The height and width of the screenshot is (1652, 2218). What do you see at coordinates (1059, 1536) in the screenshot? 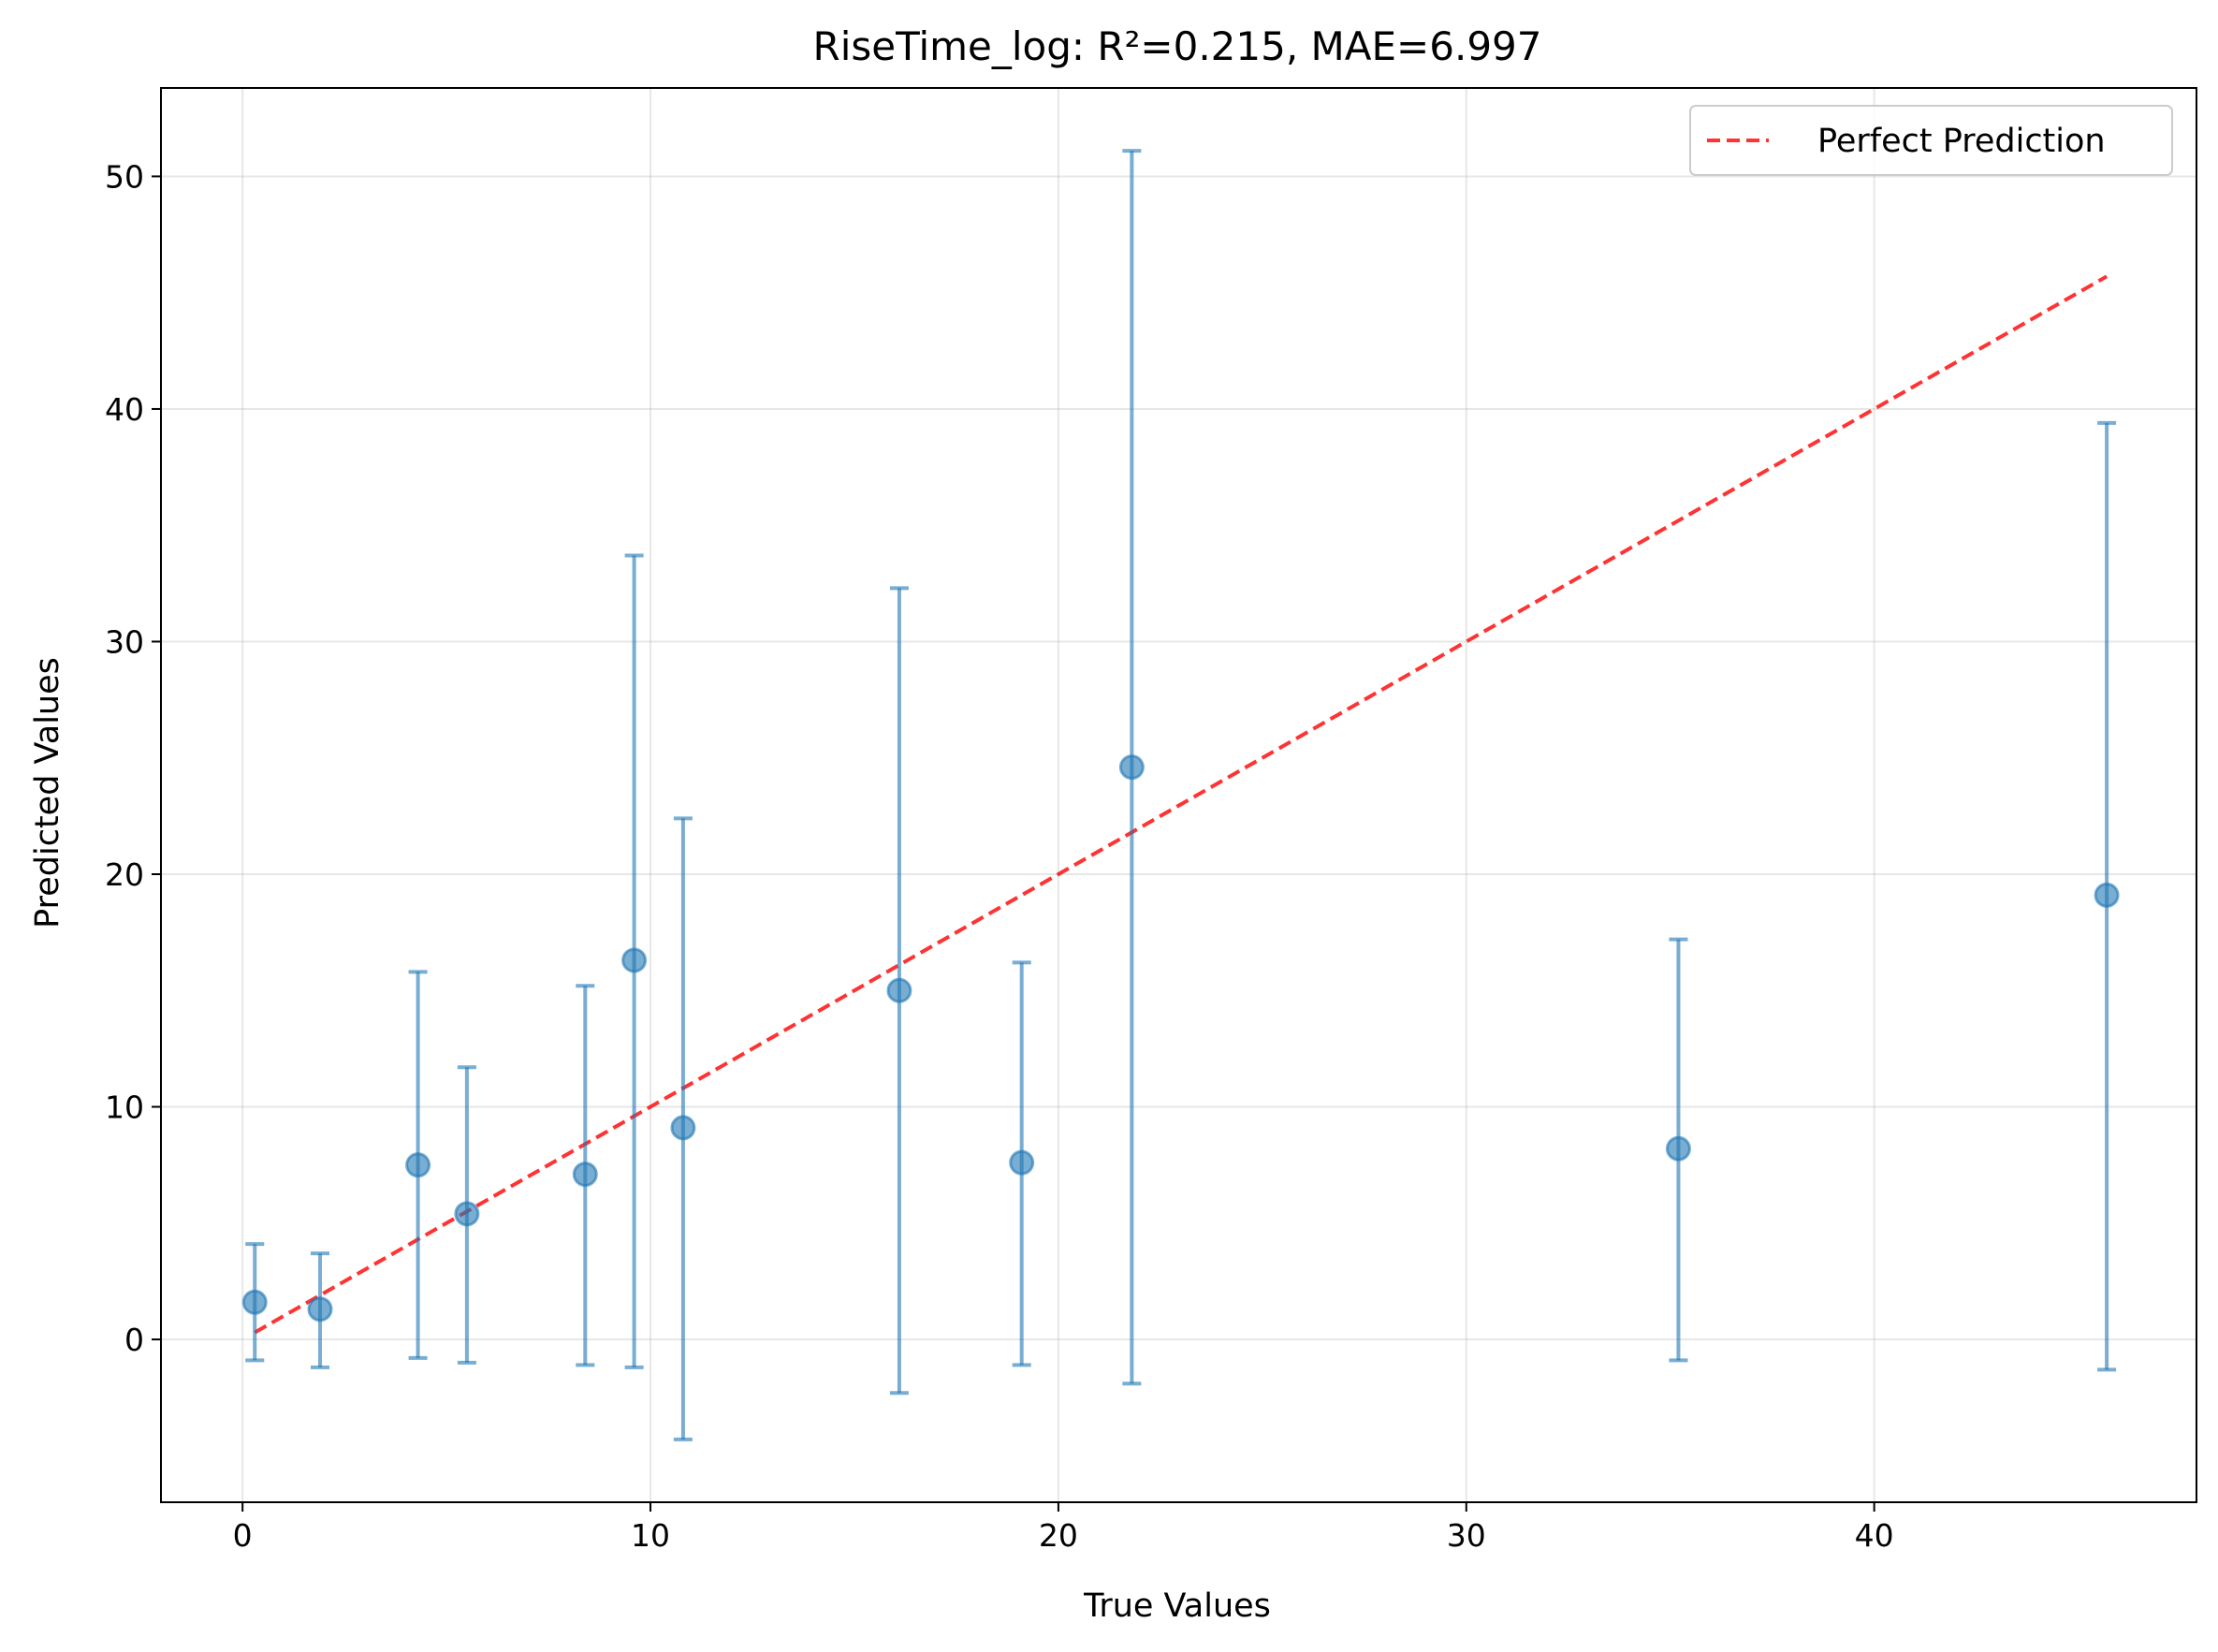
I see `x-tick-label: 20` at bounding box center [1059, 1536].